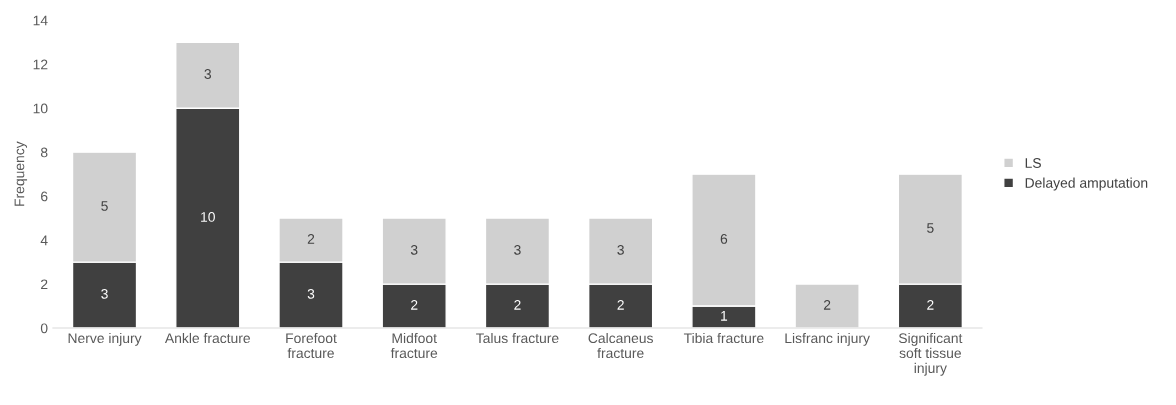  Describe the element at coordinates (414, 345) in the screenshot. I see `x-tick-label: Midfoot fracture` at that location.